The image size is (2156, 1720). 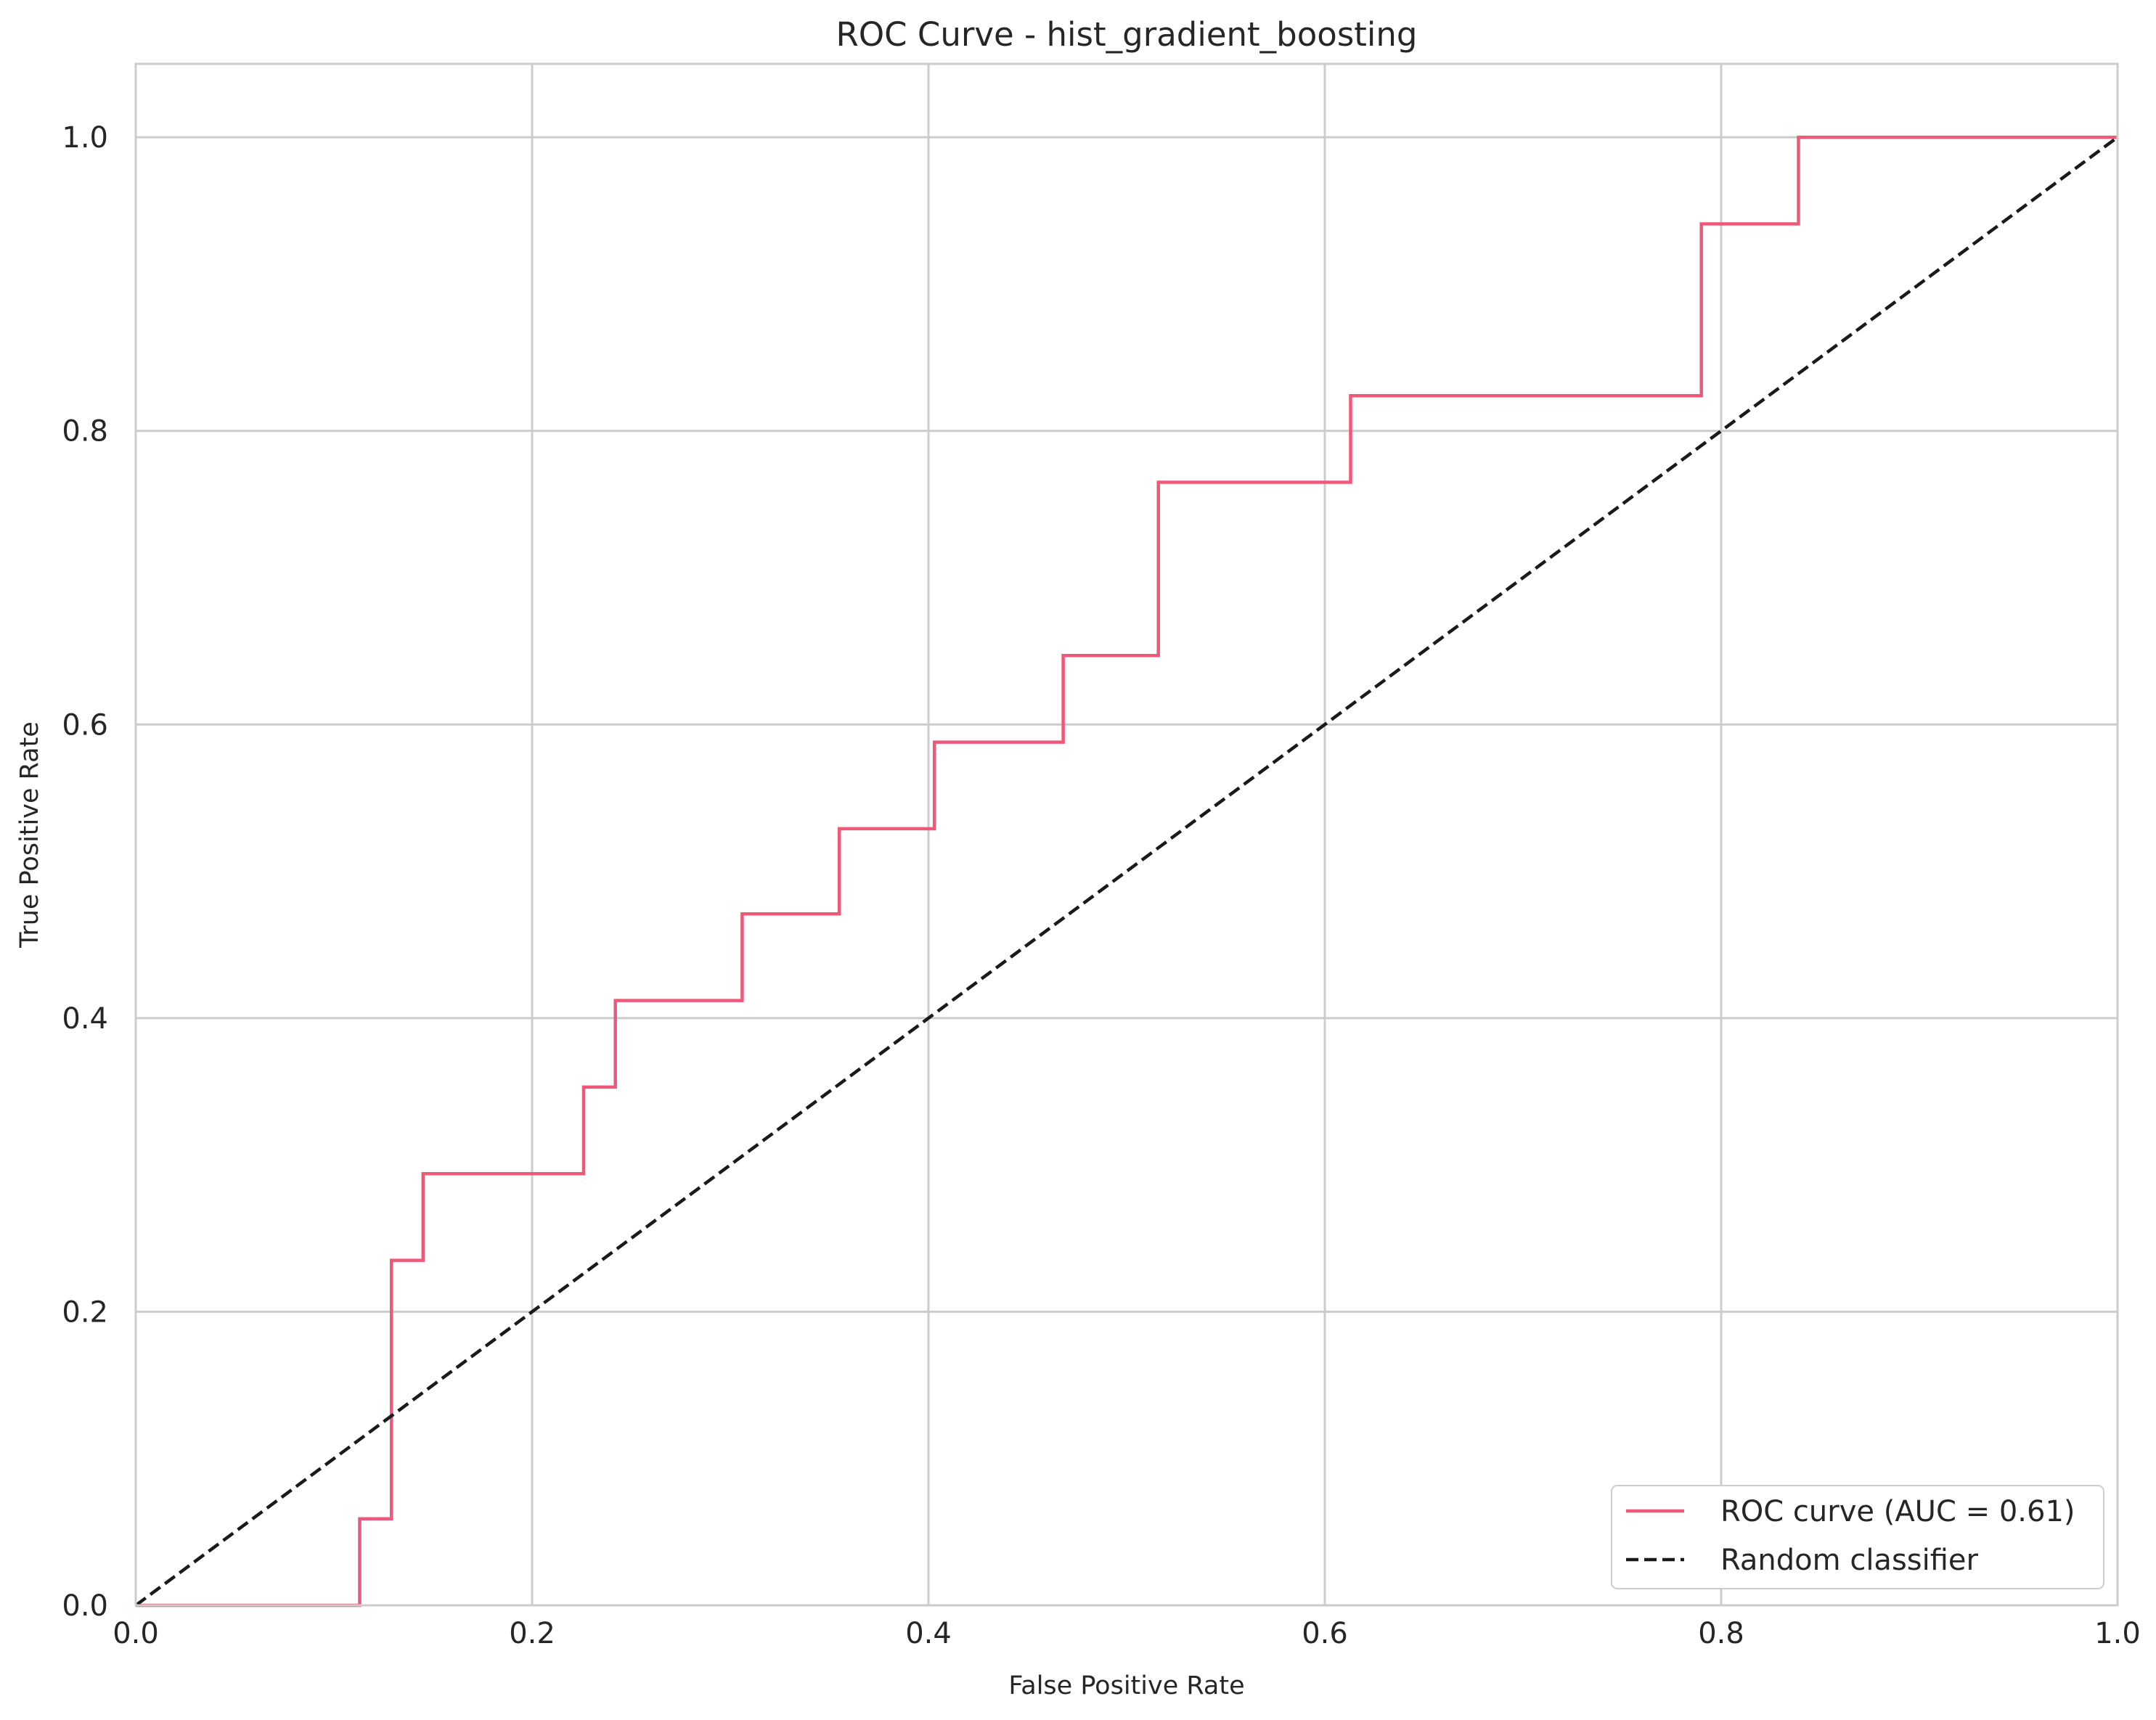 What do you see at coordinates (1127, 1633) in the screenshot?
I see `x-tick-labels: 0.0 0.2 0.4 0.6 0.8 1.0` at bounding box center [1127, 1633].